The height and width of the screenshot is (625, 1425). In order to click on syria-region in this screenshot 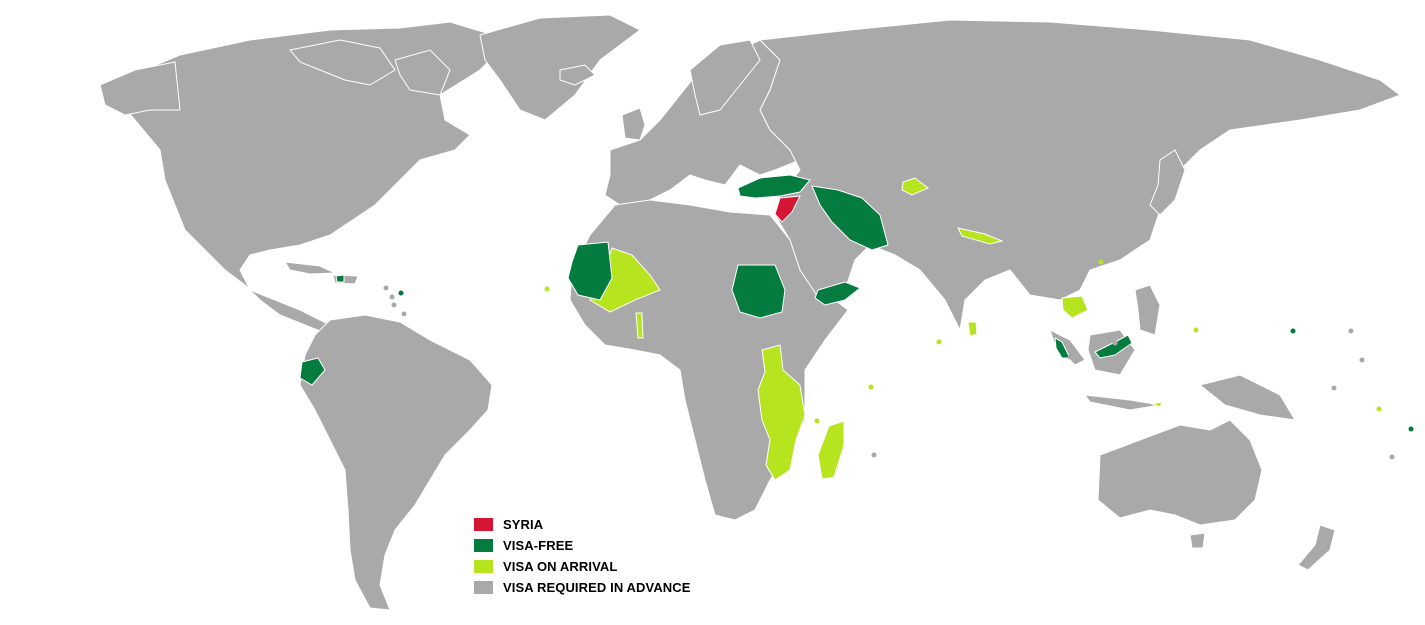, I will do `click(787, 209)`.